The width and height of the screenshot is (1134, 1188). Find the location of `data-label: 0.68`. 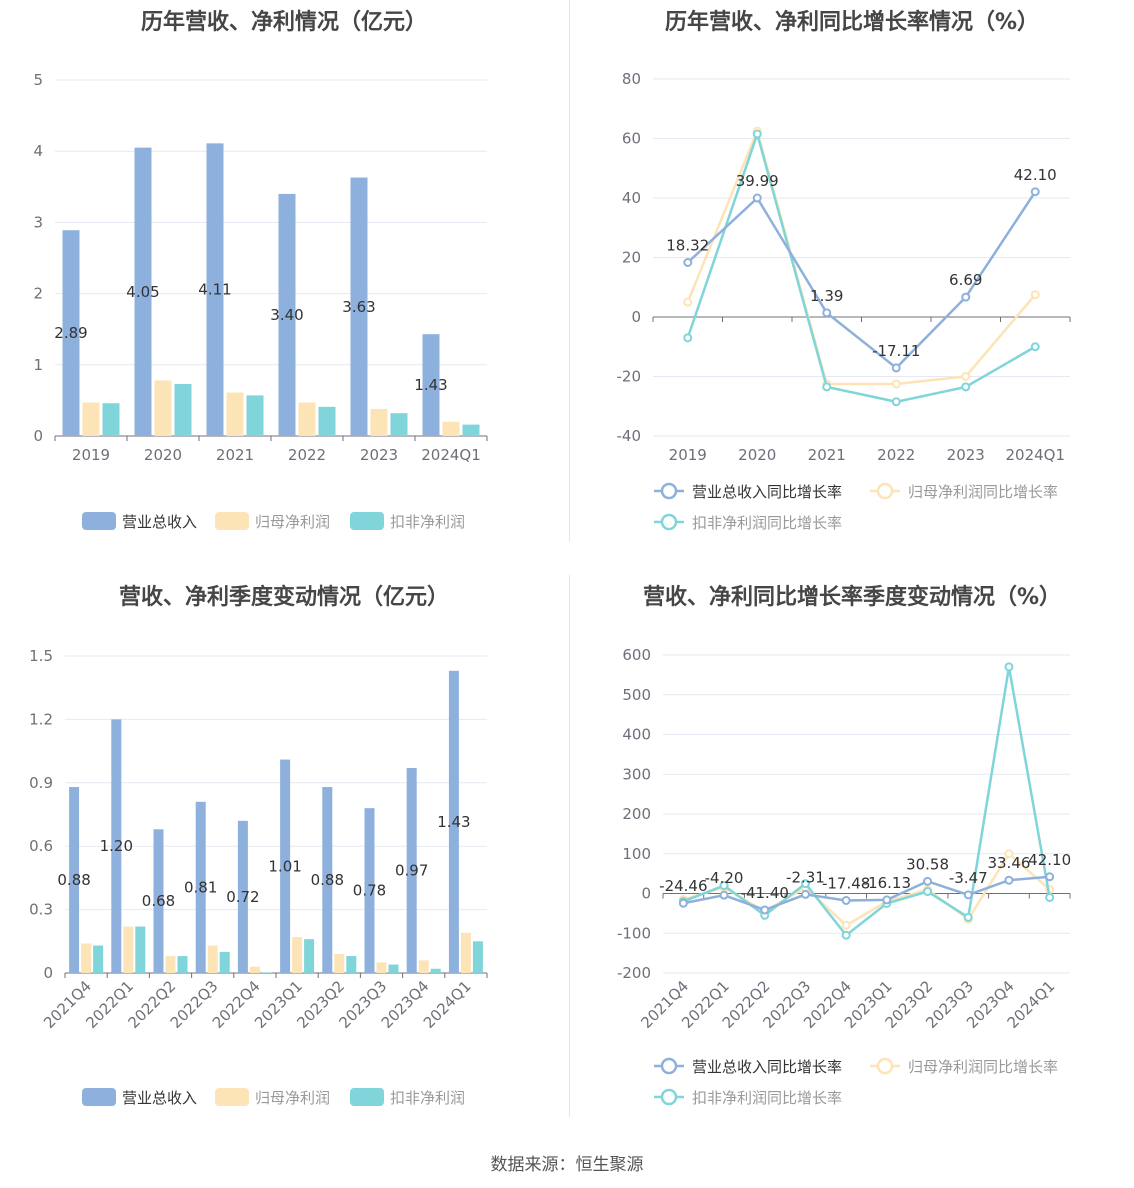

data-label: 0.68 is located at coordinates (158, 901).